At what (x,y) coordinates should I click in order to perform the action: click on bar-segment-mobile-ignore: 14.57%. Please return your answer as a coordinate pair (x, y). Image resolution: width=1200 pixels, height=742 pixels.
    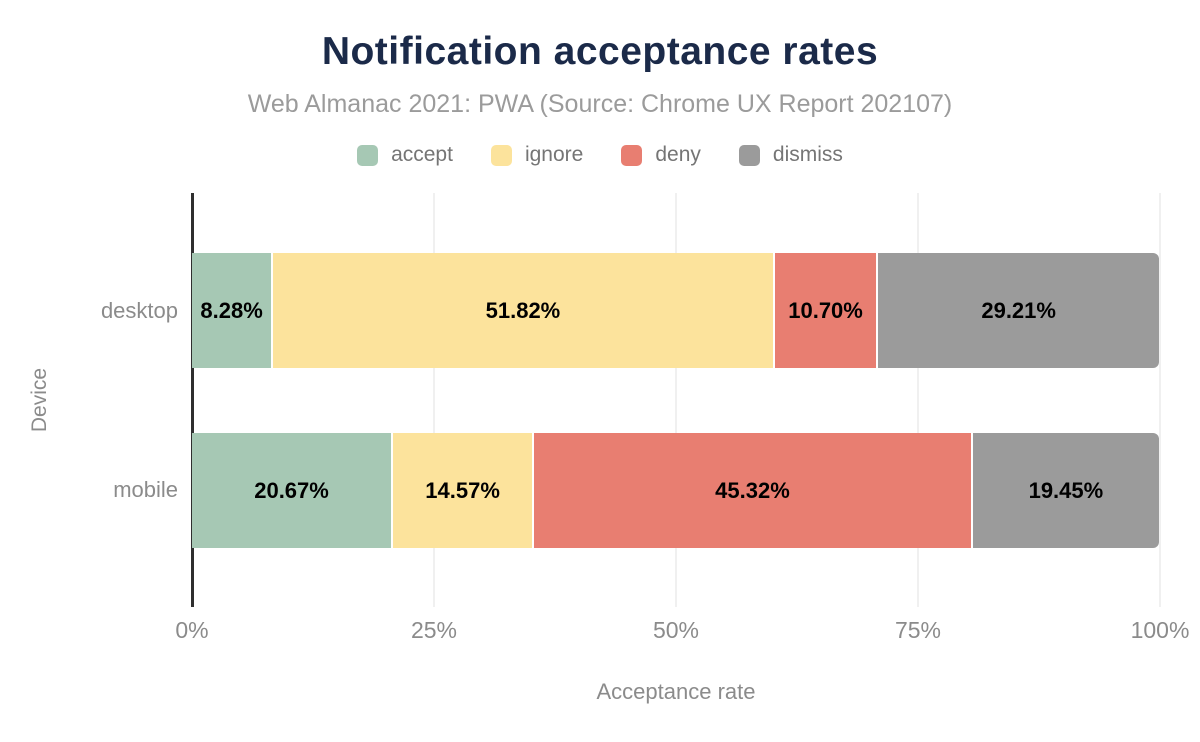
    Looking at the image, I should click on (463, 490).